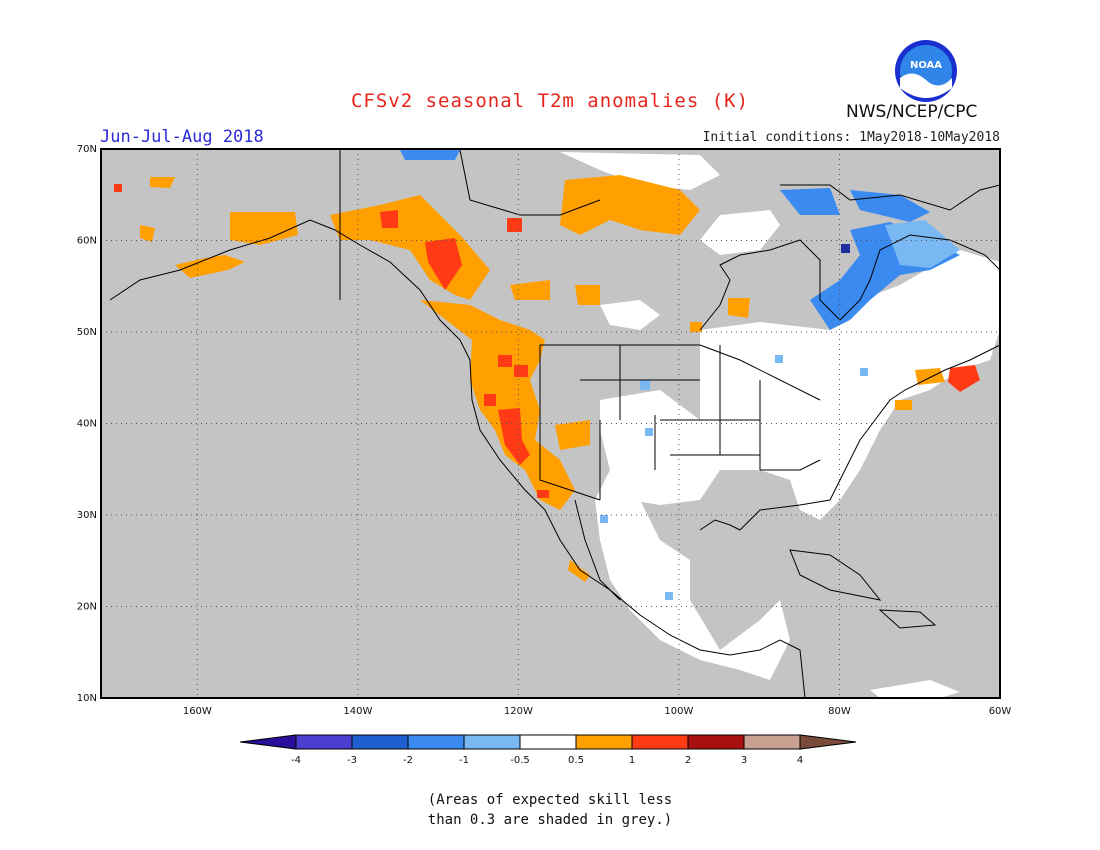 Image resolution: width=1100 pixels, height=850 pixels. Describe the element at coordinates (800, 760) in the screenshot. I see `colorbar-label: 4` at that location.